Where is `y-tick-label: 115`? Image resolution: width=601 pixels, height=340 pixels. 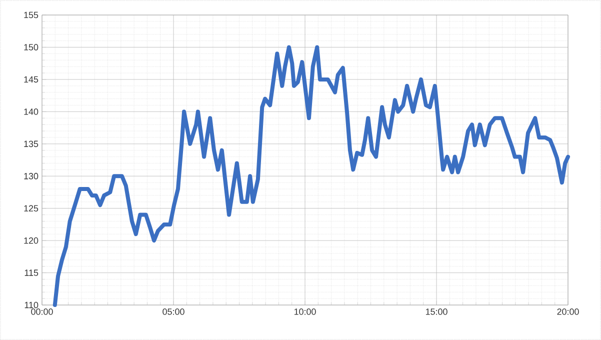
y-tick-label: 115 is located at coordinates (31, 273).